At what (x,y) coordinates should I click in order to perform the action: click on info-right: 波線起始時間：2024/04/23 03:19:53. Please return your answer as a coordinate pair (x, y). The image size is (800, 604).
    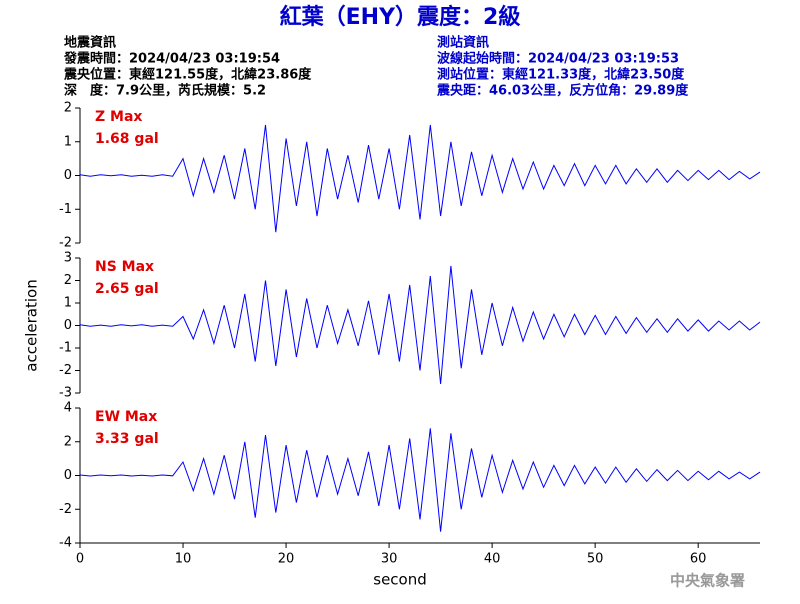
    Looking at the image, I should click on (558, 59).